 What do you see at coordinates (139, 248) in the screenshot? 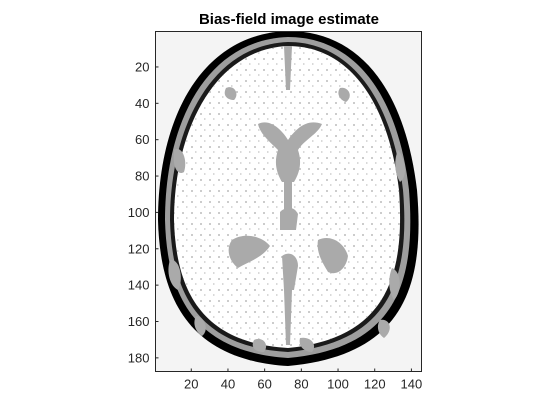
I see `y-tick-label: 120` at bounding box center [139, 248].